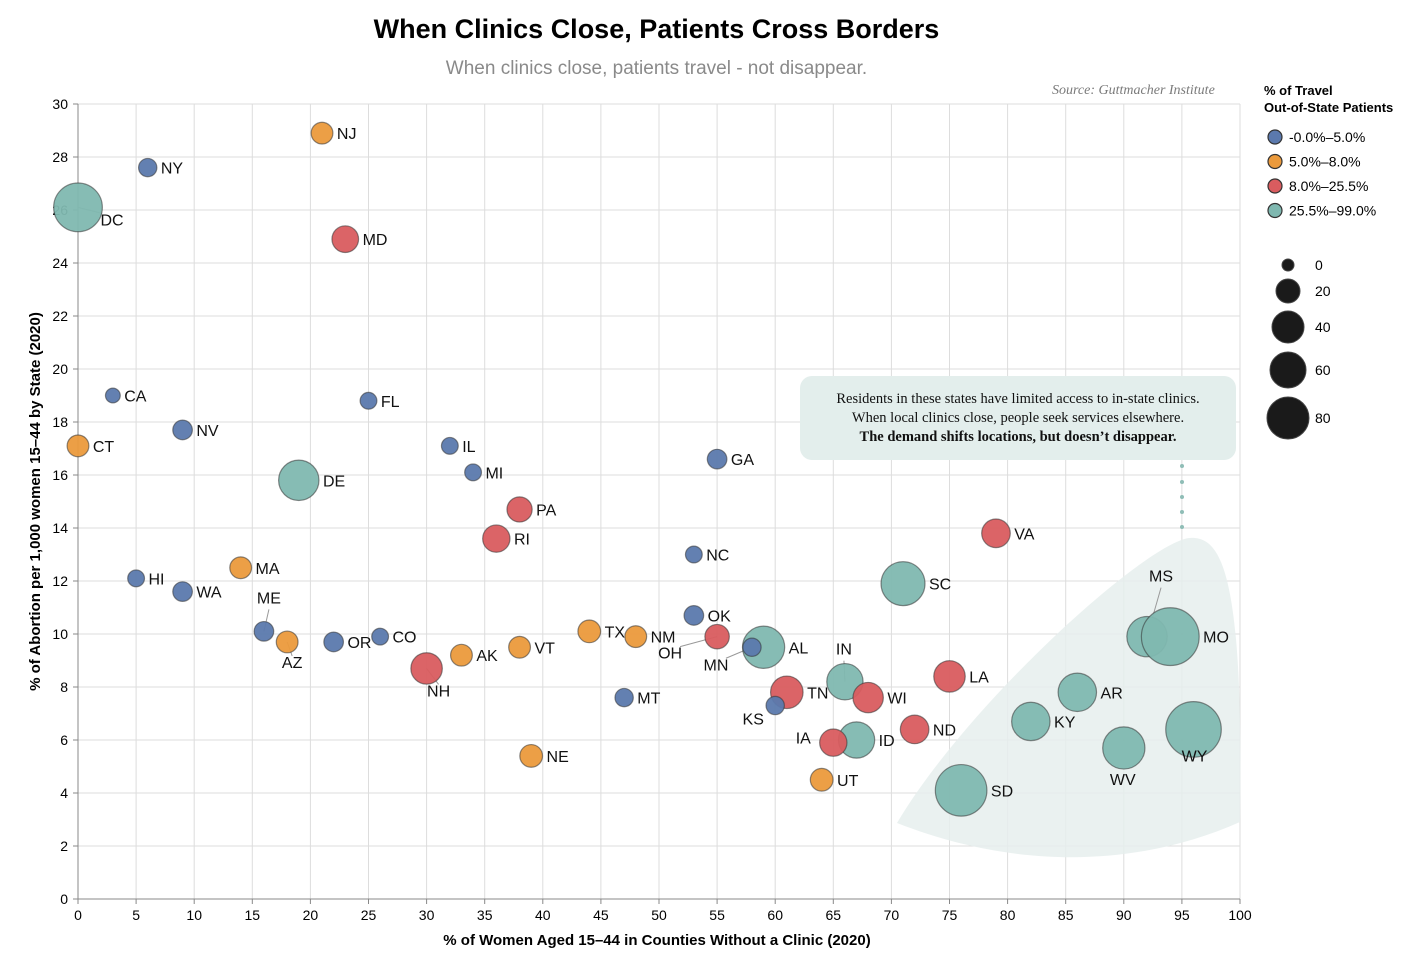  I want to click on point-ut, so click(821, 779).